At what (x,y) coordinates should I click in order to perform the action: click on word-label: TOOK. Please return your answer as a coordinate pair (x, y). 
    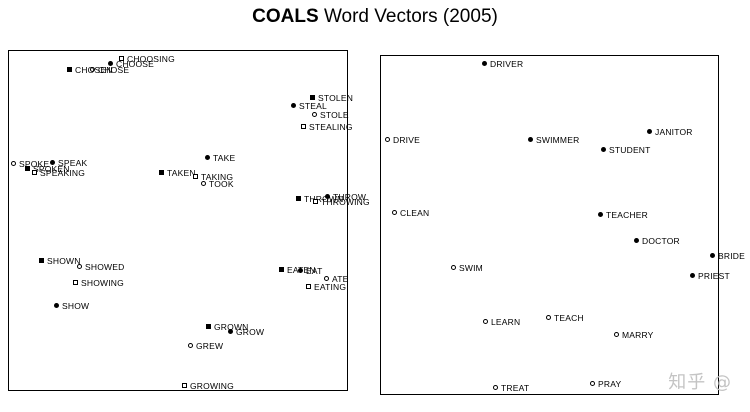
    Looking at the image, I should click on (221, 183).